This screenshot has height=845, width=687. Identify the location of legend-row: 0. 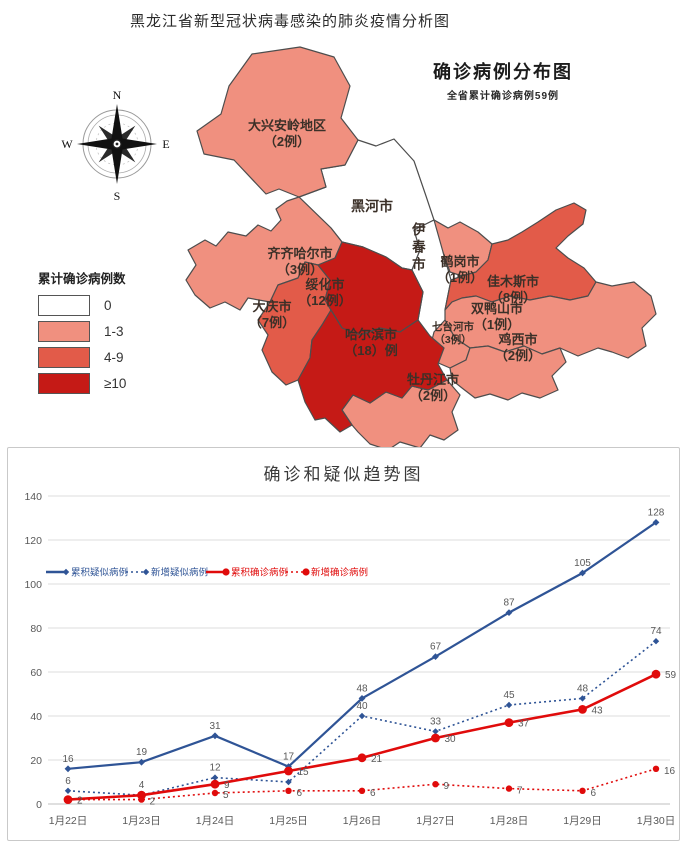
(82, 305).